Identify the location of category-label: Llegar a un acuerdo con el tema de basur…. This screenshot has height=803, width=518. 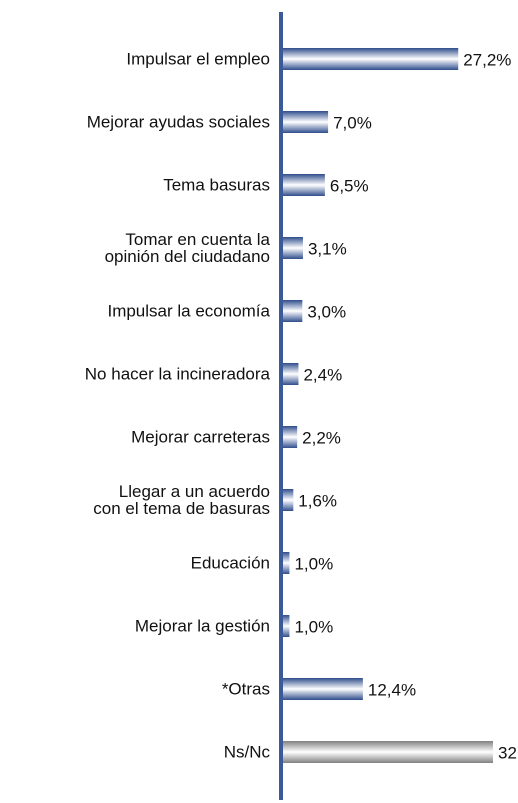
(181, 500).